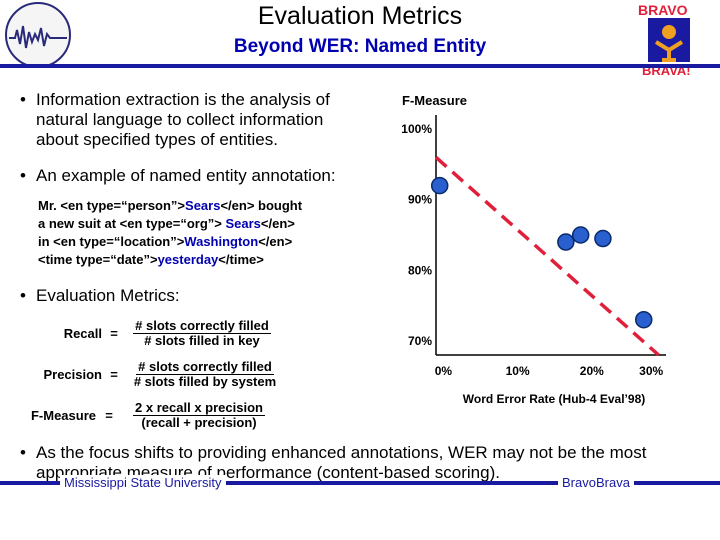 Image resolution: width=720 pixels, height=540 pixels. Describe the element at coordinates (202, 340) in the screenshot. I see `recall-denominator: # slots filled in key` at that location.